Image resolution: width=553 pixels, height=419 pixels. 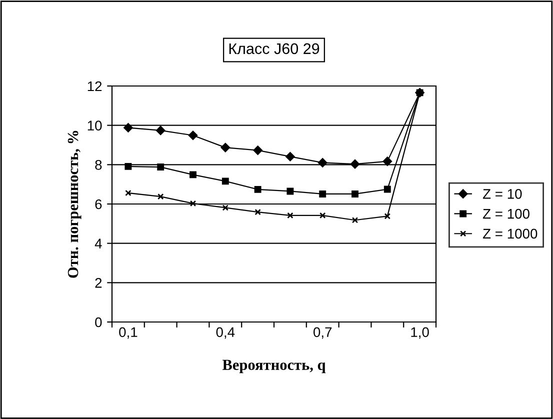 I want to click on legend-label: Z = 10, so click(x=502, y=194).